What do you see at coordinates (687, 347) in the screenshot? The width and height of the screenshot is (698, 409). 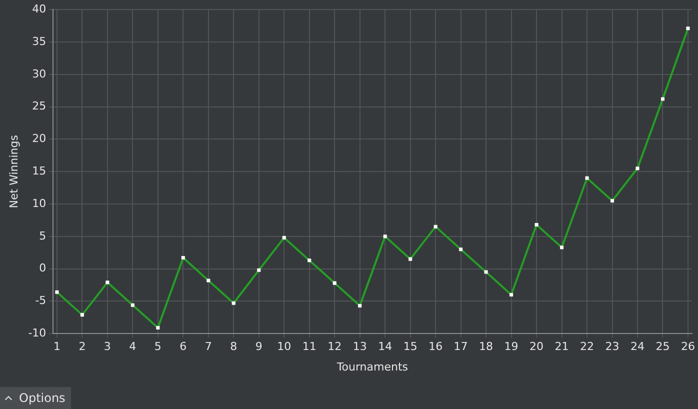 I see `x-tick-label: 26` at bounding box center [687, 347].